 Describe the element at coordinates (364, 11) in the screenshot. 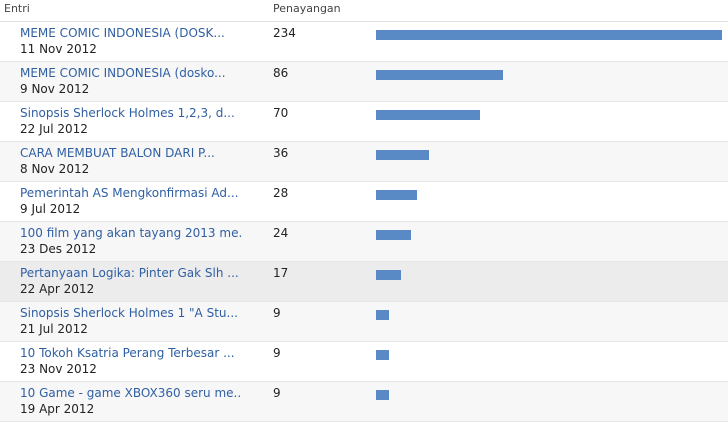

I see `table-header: Entri Penayangan` at that location.